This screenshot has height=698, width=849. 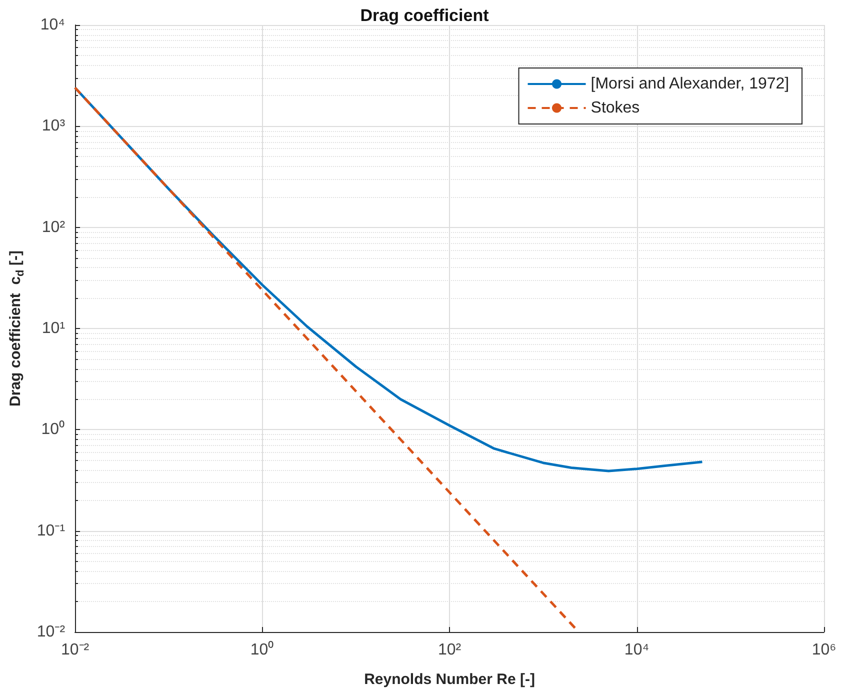 What do you see at coordinates (615, 108) in the screenshot?
I see `legend-label: Stokes` at bounding box center [615, 108].